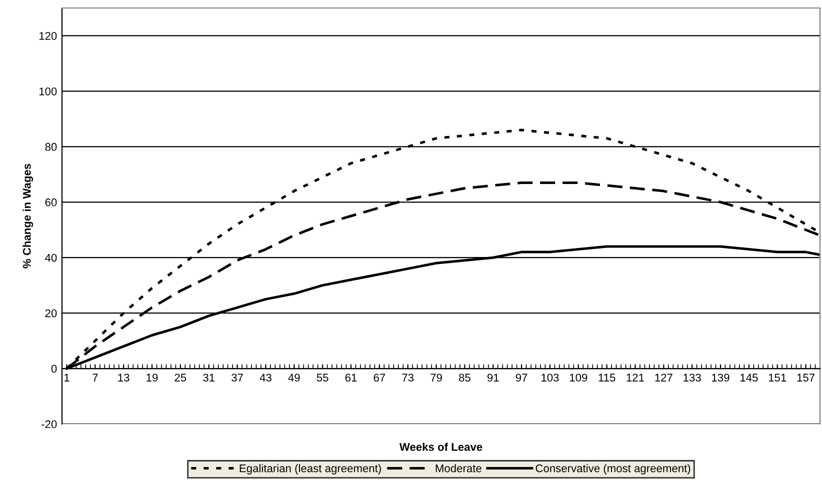 The height and width of the screenshot is (488, 822). Describe the element at coordinates (749, 378) in the screenshot. I see `x-tick-label: 145` at that location.